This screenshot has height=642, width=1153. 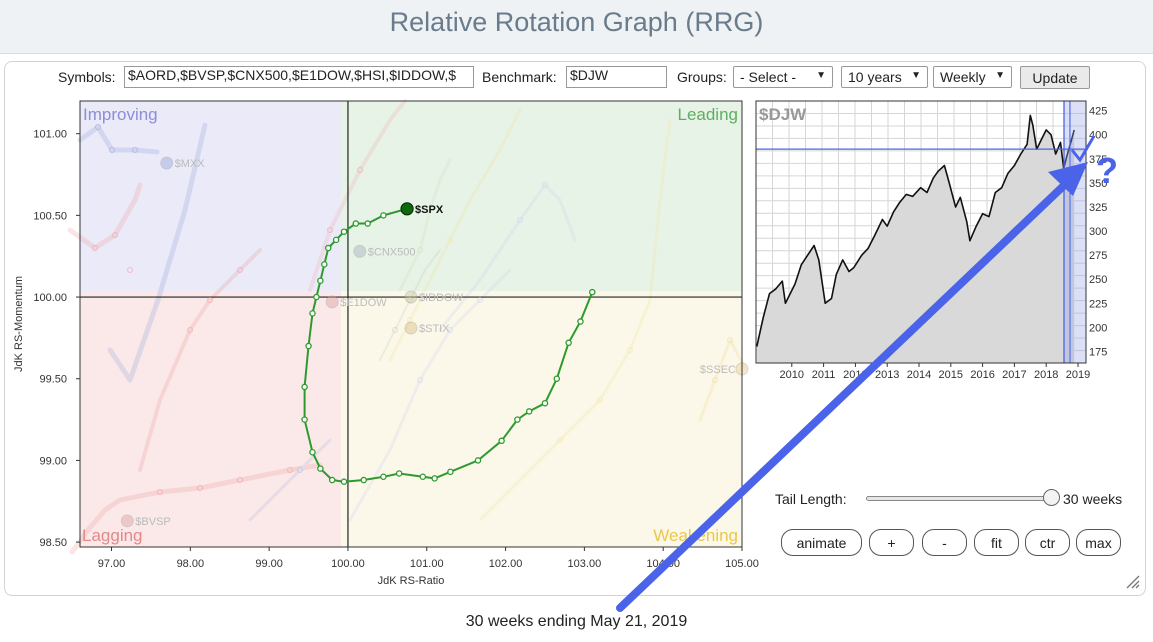 What do you see at coordinates (1047, 542) in the screenshot?
I see `center-button: ctr` at bounding box center [1047, 542].